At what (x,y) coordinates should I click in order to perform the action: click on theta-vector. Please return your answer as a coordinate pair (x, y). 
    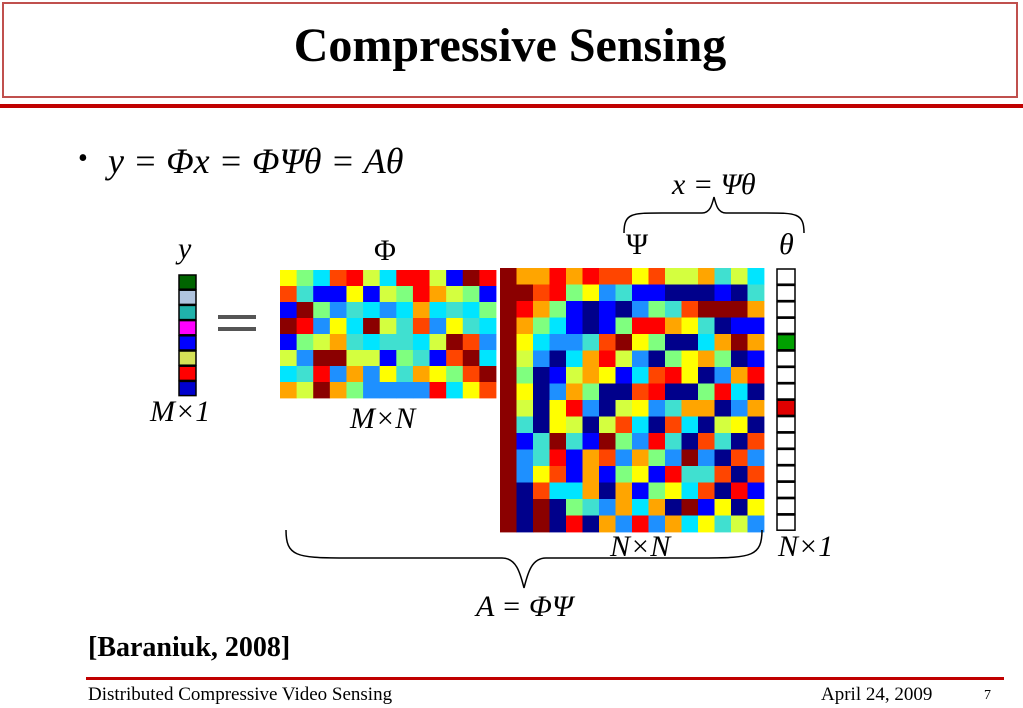
    Looking at the image, I should click on (786, 399).